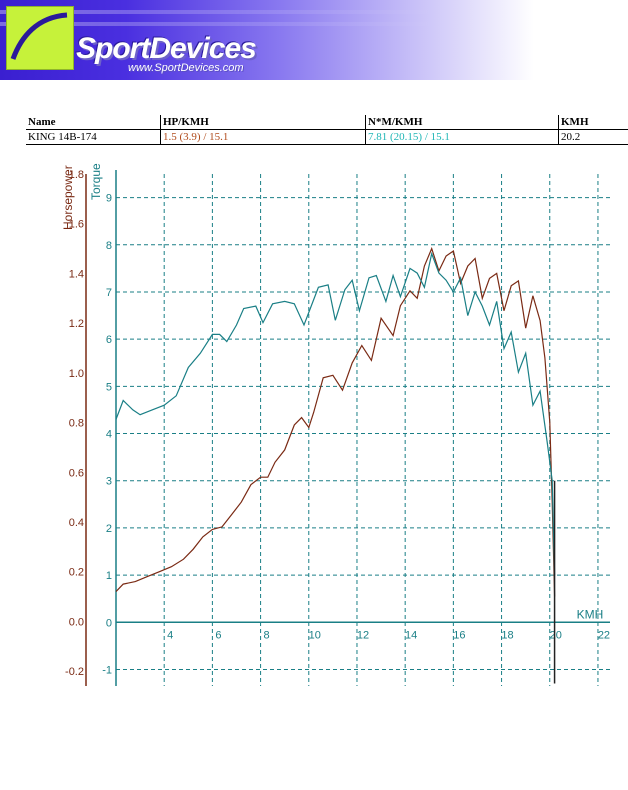 The height and width of the screenshot is (790, 628). I want to click on x-tick-label: 20, so click(556, 635).